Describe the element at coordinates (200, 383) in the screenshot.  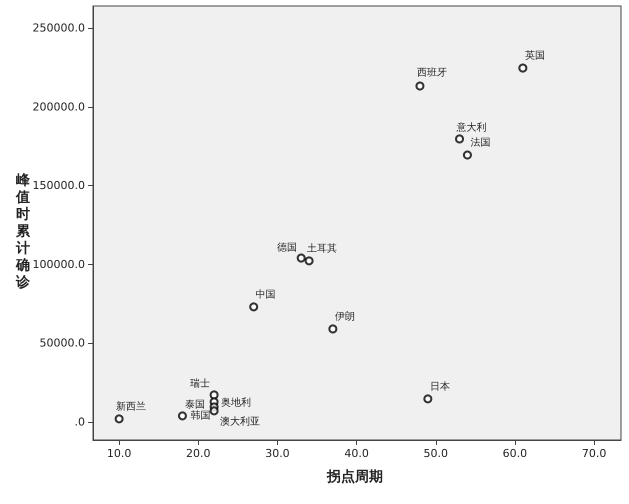
I see `annotation: 瑞士` at that location.